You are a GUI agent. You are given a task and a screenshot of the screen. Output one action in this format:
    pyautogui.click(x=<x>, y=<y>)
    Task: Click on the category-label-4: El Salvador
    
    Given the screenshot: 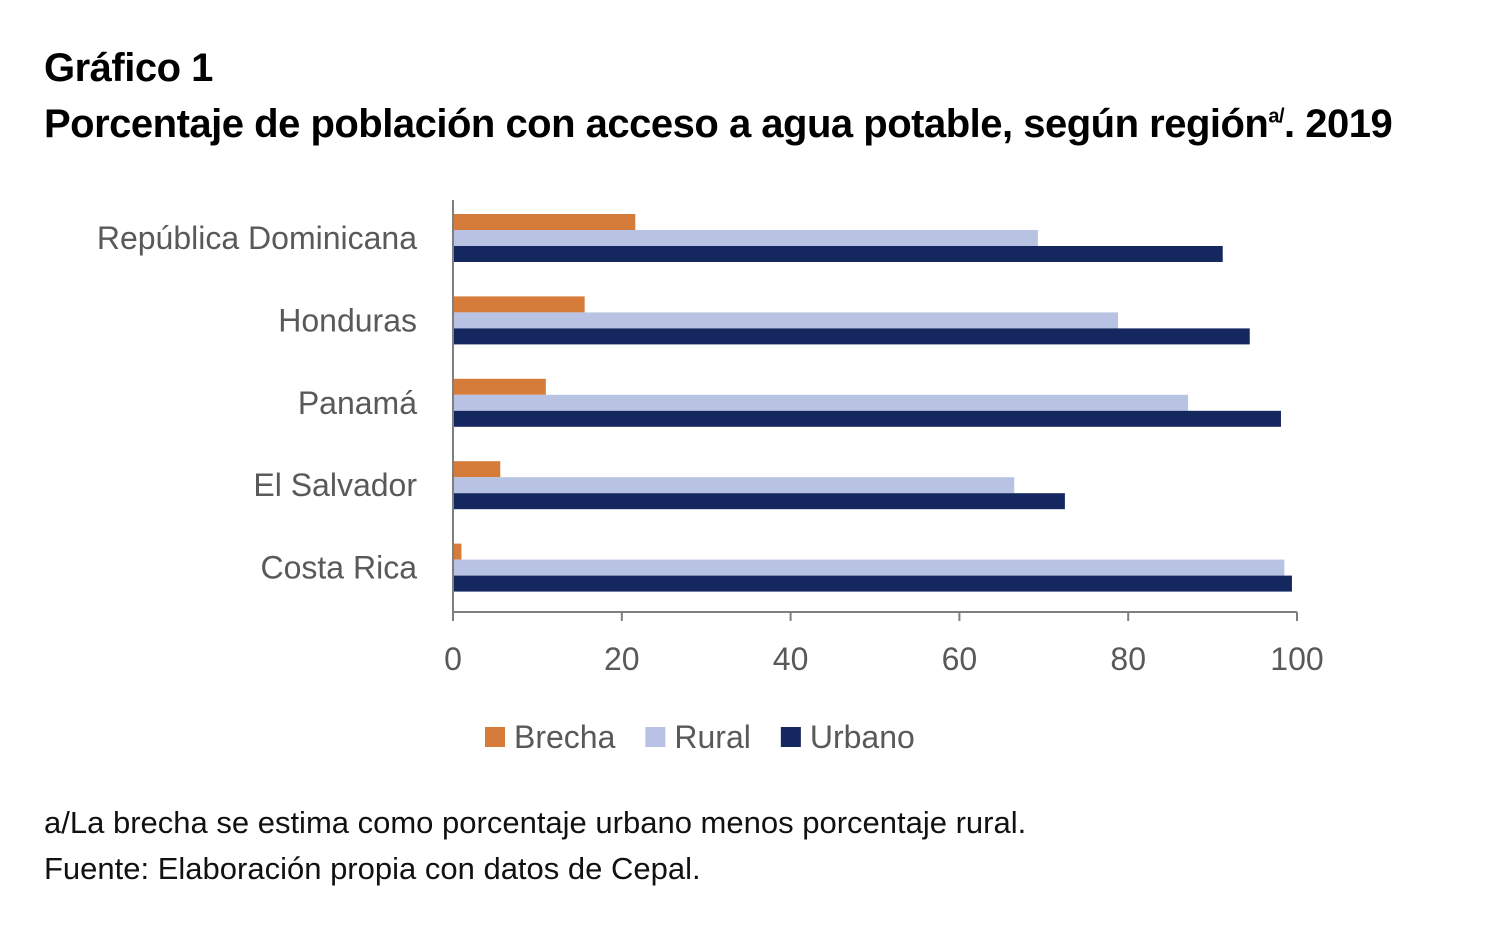 What is the action you would take?
    pyautogui.click(x=335, y=485)
    